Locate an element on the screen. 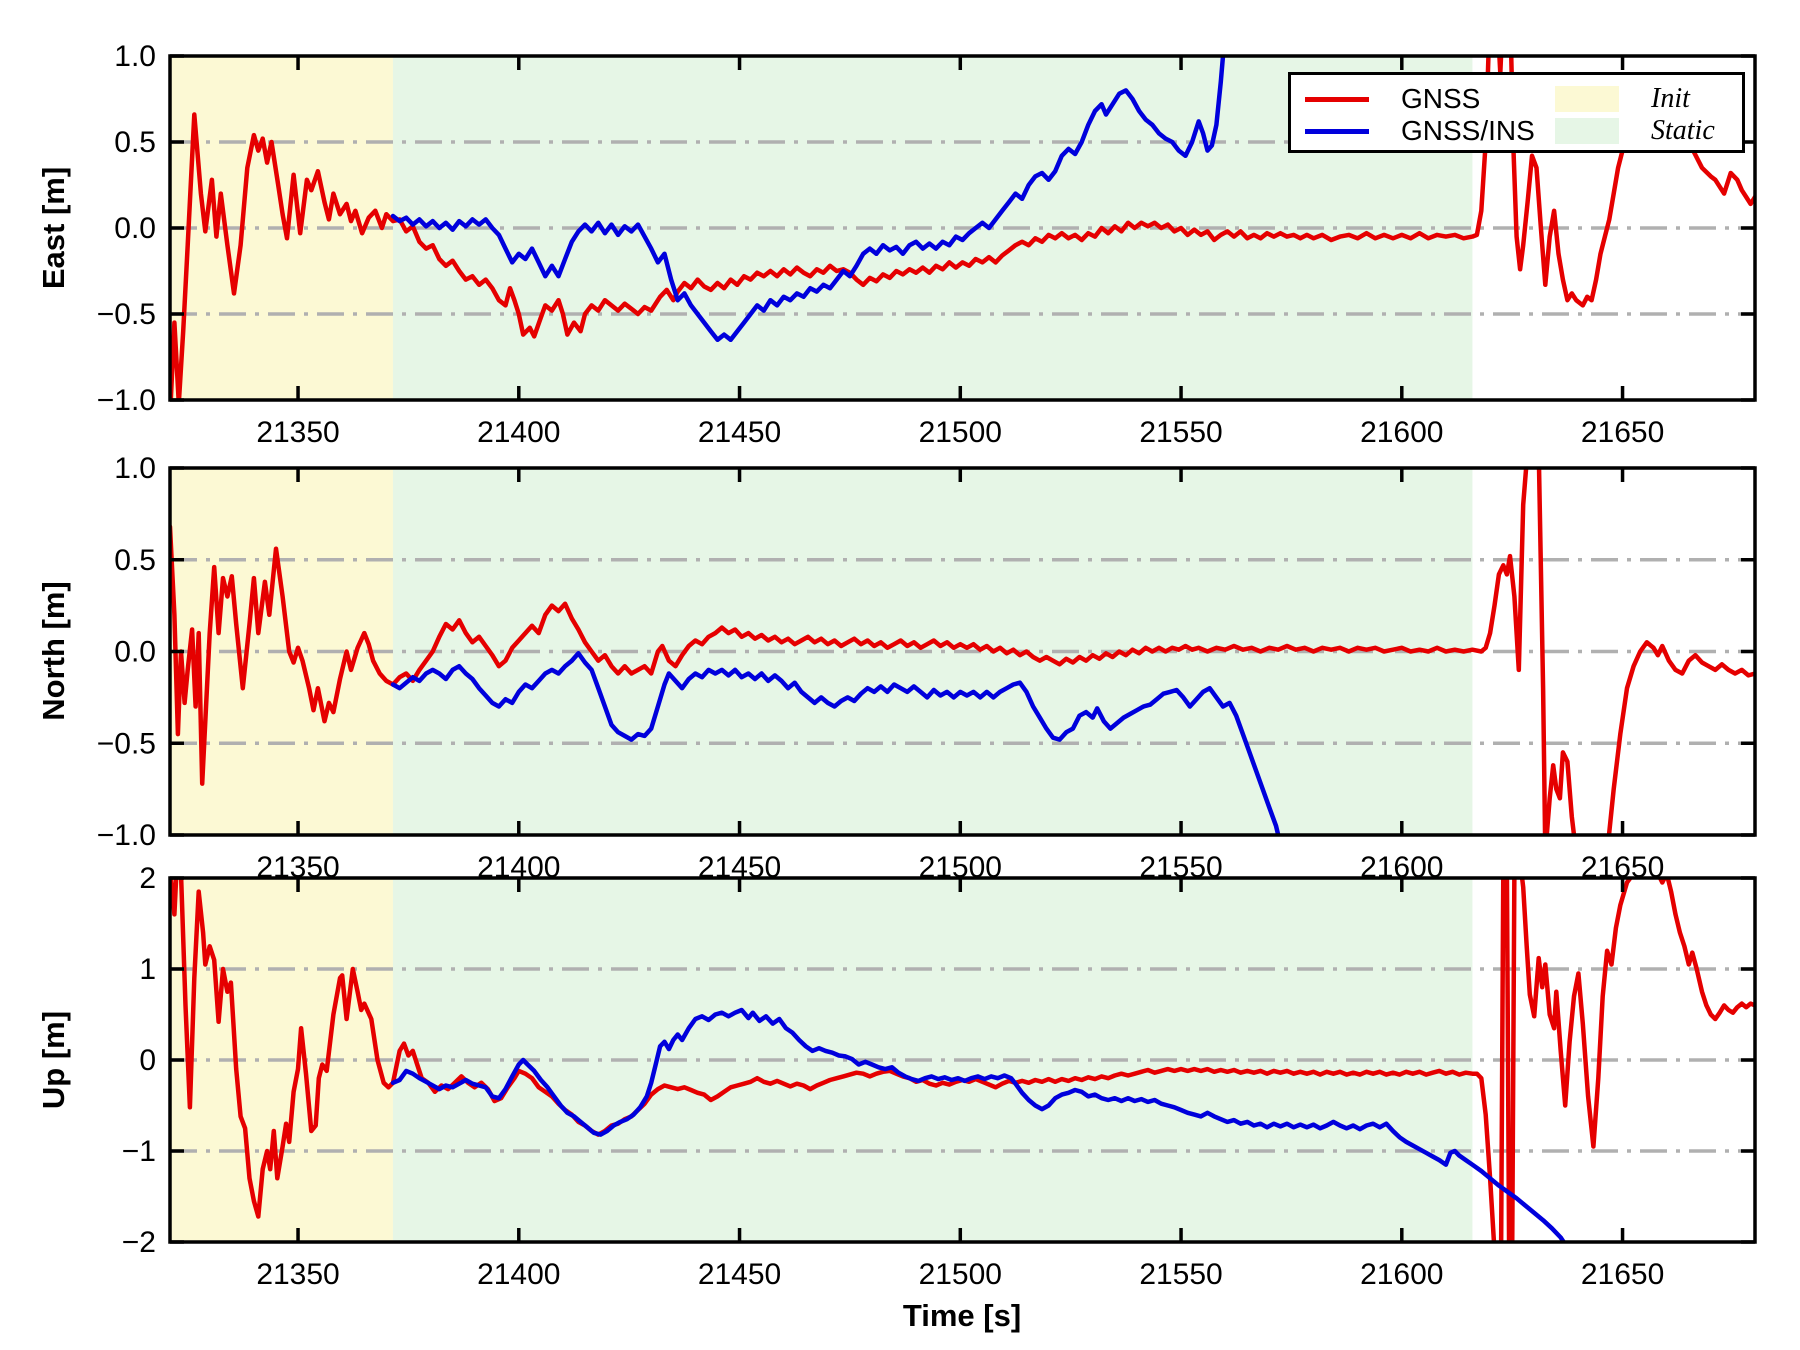 The height and width of the screenshot is (1350, 1800). y-tick-label: −1 is located at coordinates (139, 1151).